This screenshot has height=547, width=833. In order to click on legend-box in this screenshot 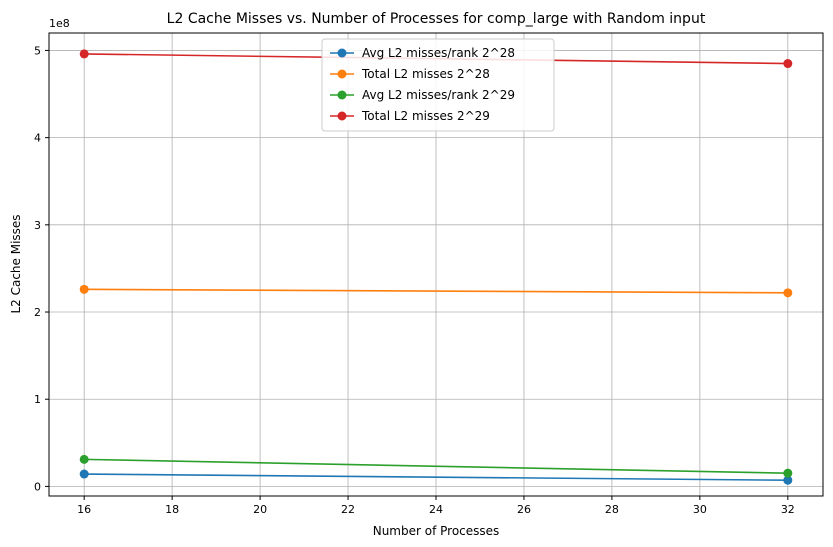, I will do `click(438, 85)`.